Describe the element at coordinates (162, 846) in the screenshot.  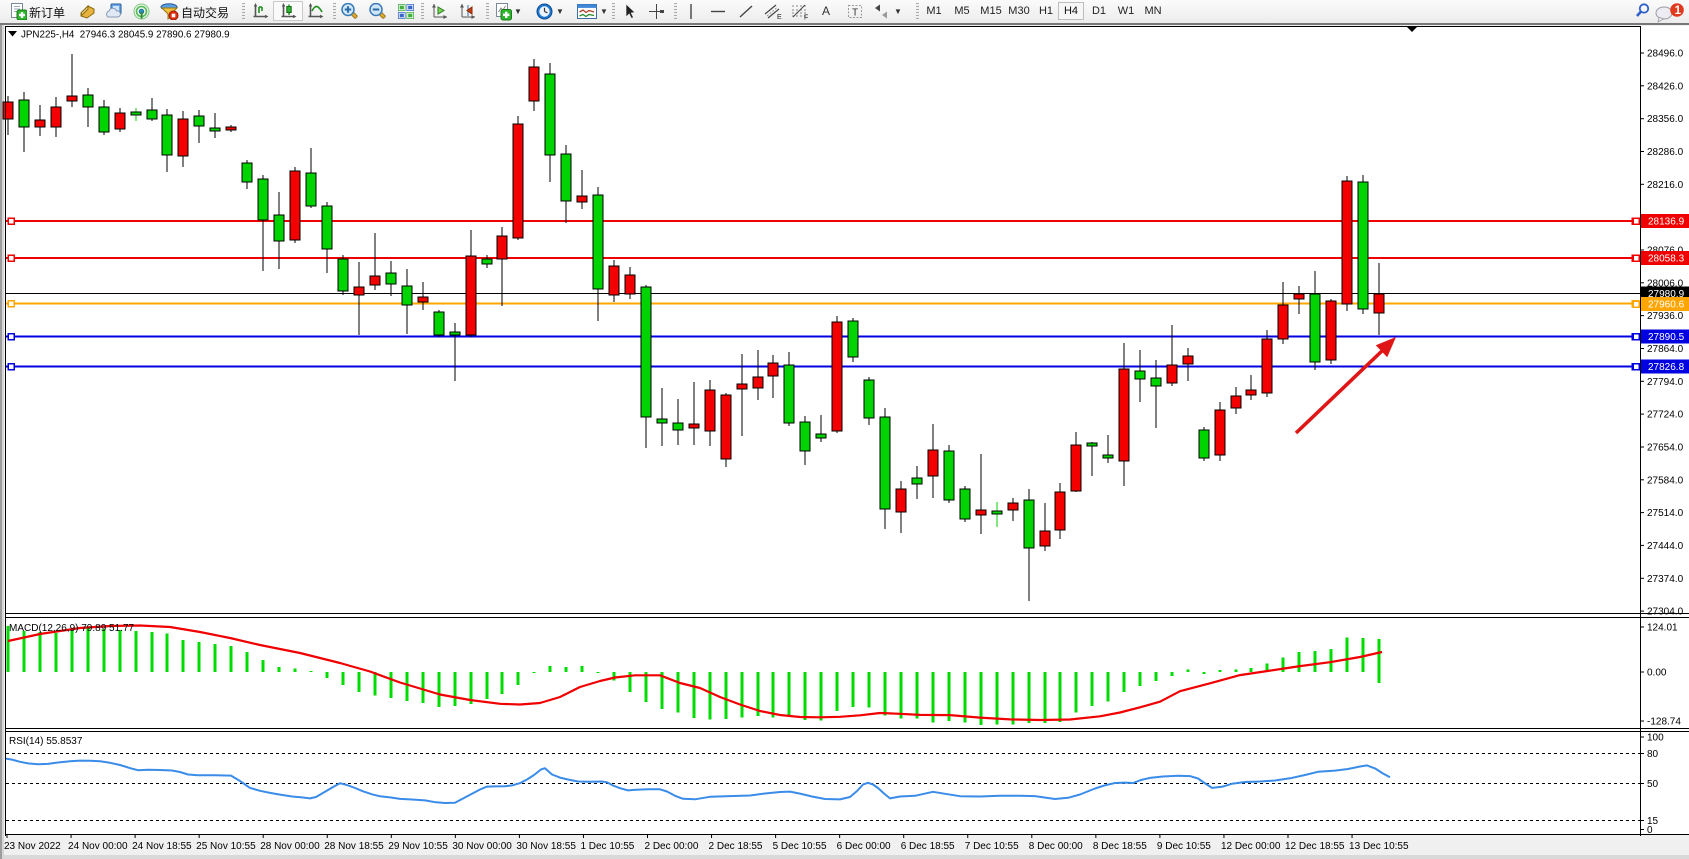
I see `svg-text: 24 Nov 18:55` at that location.